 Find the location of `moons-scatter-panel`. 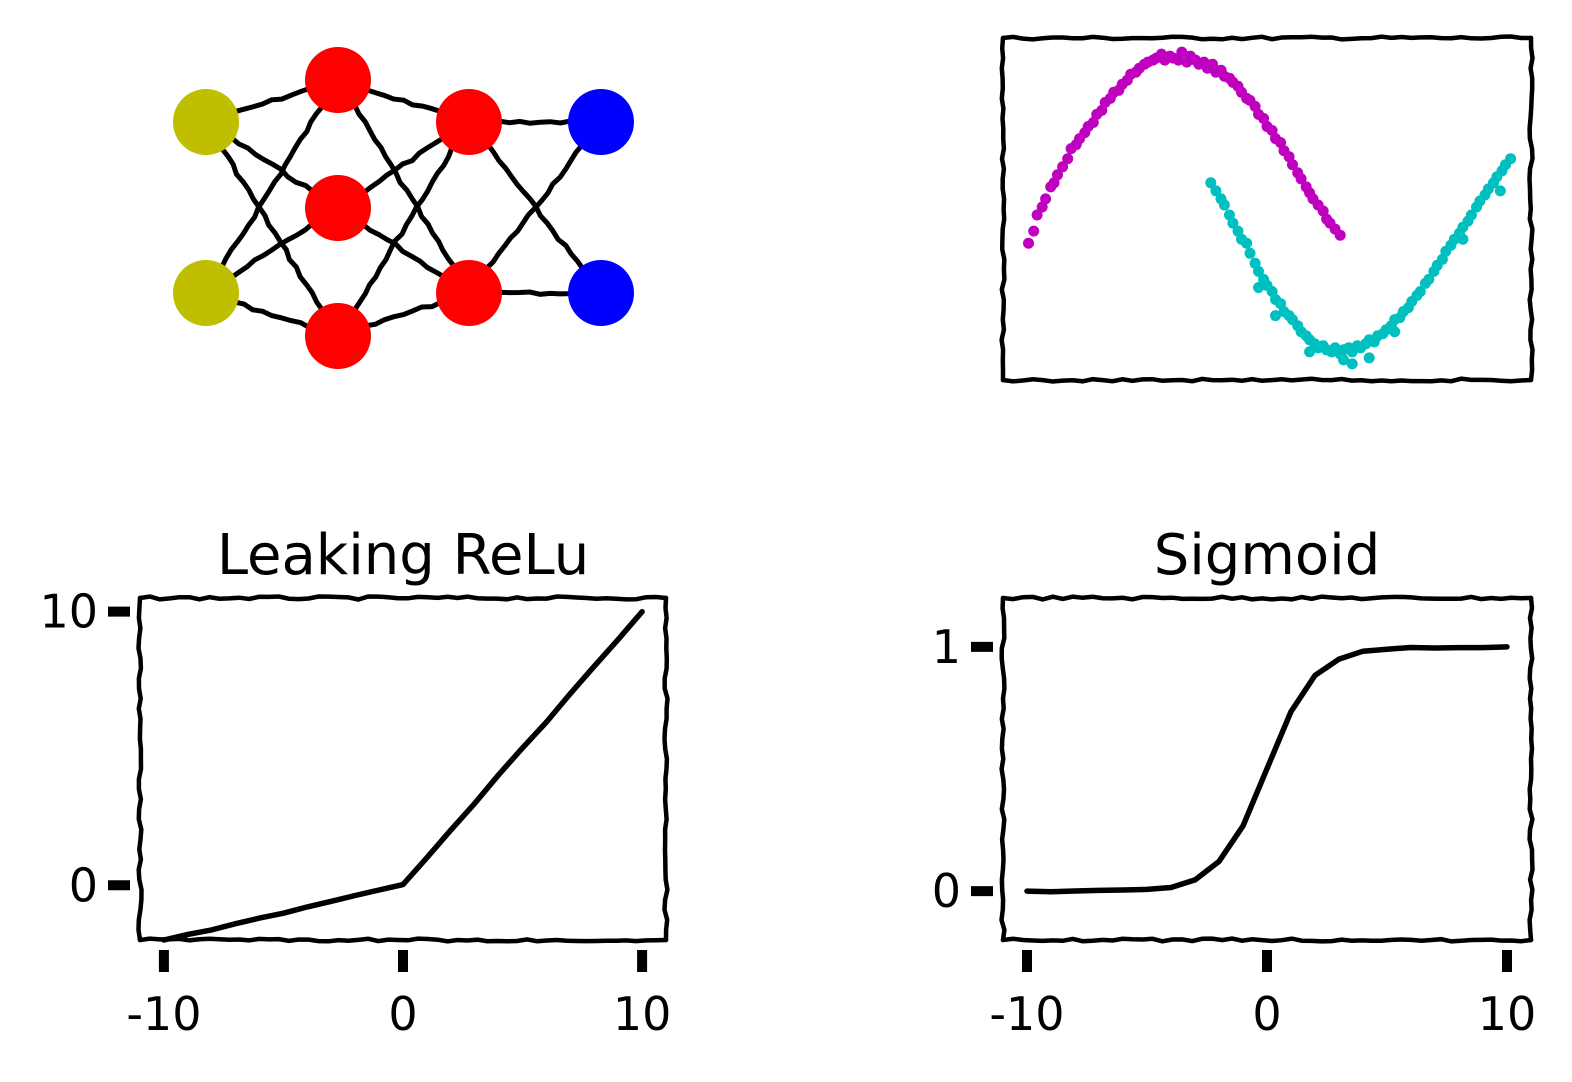

moons-scatter-panel is located at coordinates (1267, 209).